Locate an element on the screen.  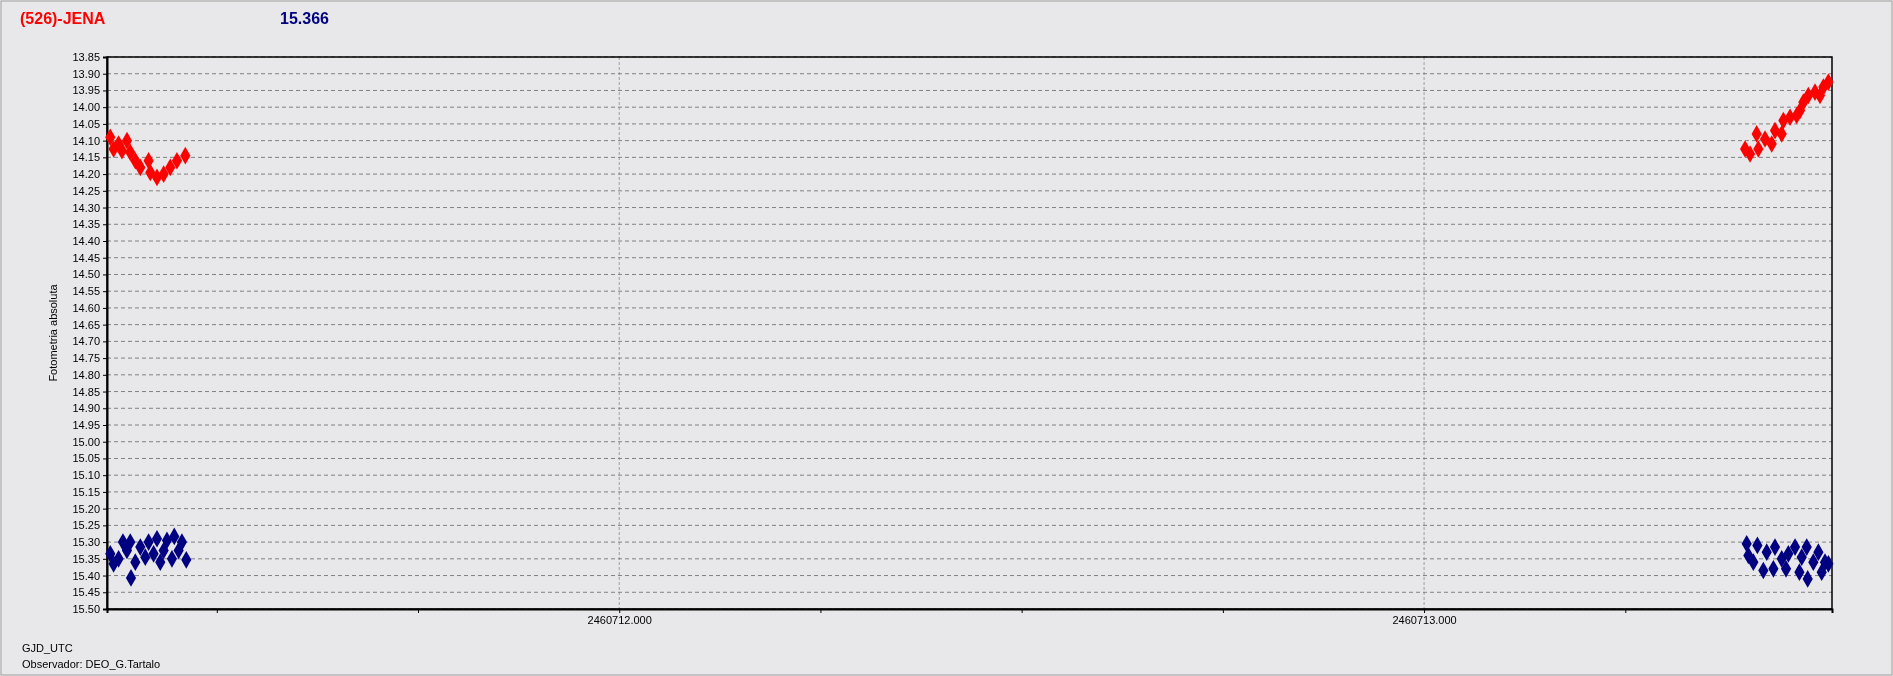
x-tick-label: 2460713.000 is located at coordinates (1424, 619).